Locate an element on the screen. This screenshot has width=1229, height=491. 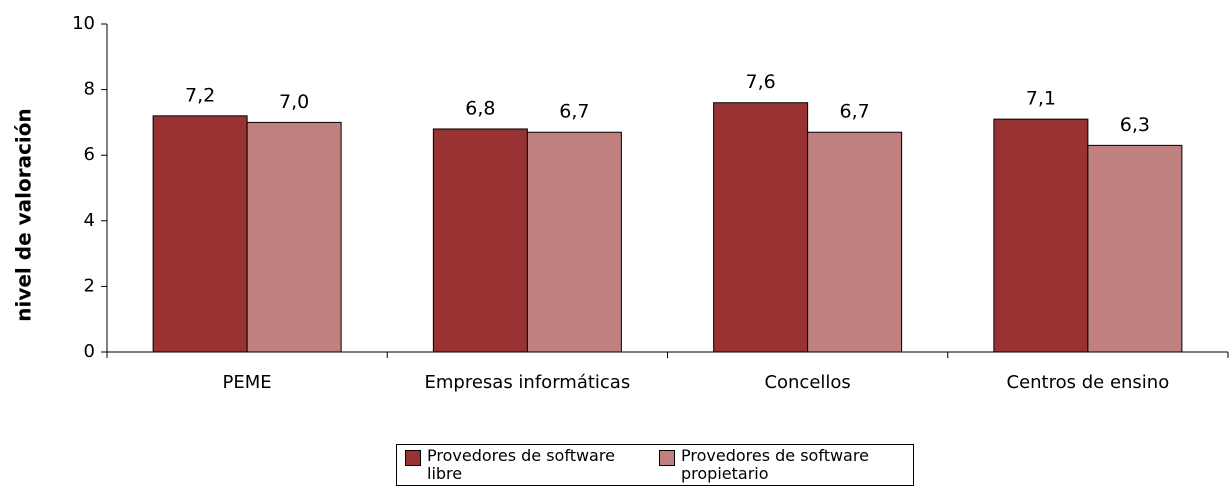
y-tick-label: 2 is located at coordinates (89, 285).